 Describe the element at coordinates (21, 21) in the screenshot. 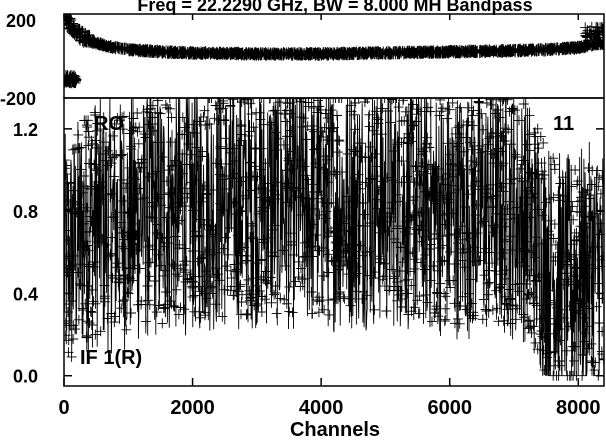

I see `phase-y-tick-label: 200` at that location.